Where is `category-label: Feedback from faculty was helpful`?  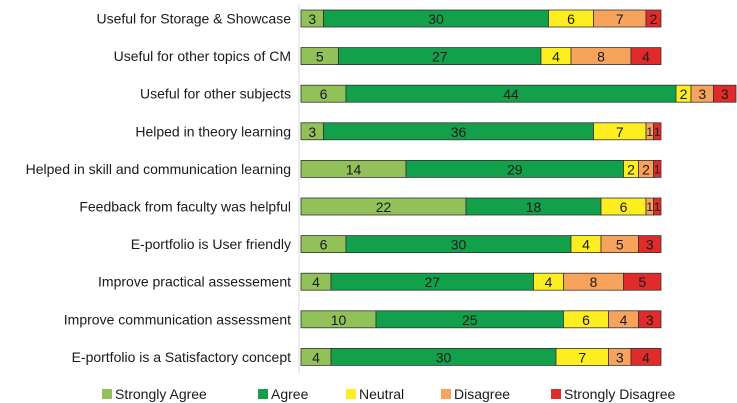
category-label: Feedback from faculty was helpful is located at coordinates (185, 207).